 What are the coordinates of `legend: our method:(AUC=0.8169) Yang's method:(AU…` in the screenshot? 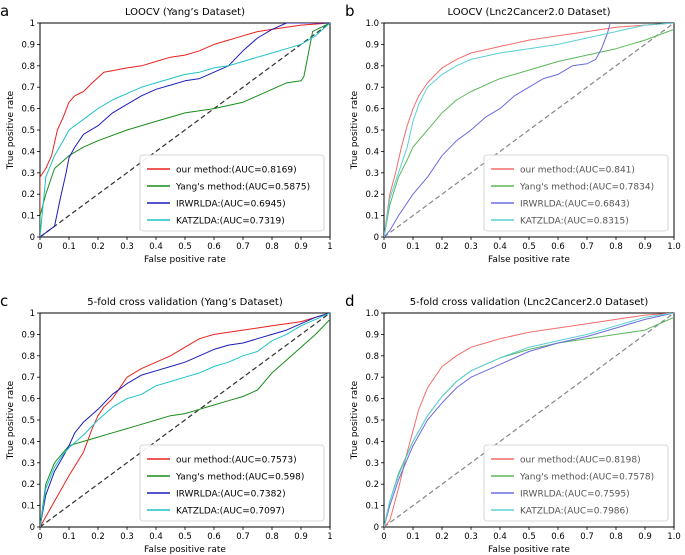 It's located at (232, 193).